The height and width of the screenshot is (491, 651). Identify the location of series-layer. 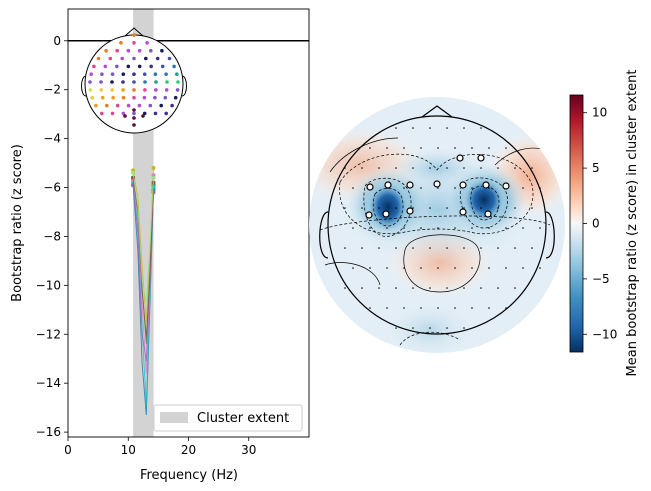
(143, 290).